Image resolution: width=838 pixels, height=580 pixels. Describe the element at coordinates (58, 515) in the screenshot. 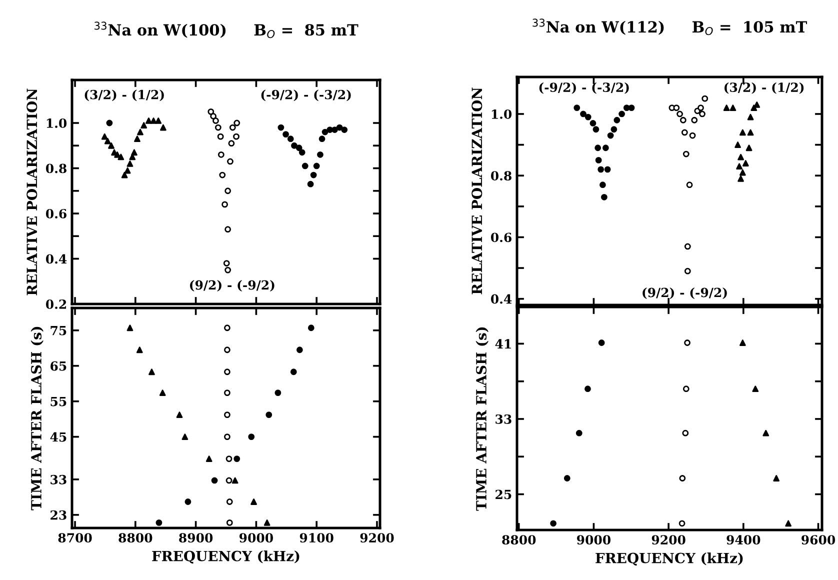

I see `y-tick-label: 23` at that location.